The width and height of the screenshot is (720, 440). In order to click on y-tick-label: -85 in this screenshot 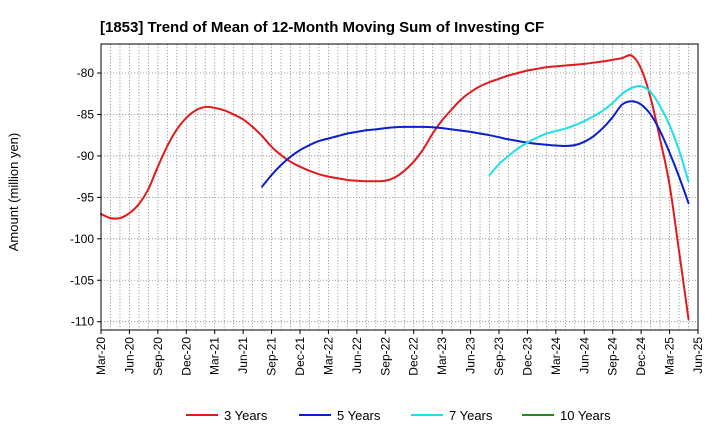, I will do `click(86, 114)`.